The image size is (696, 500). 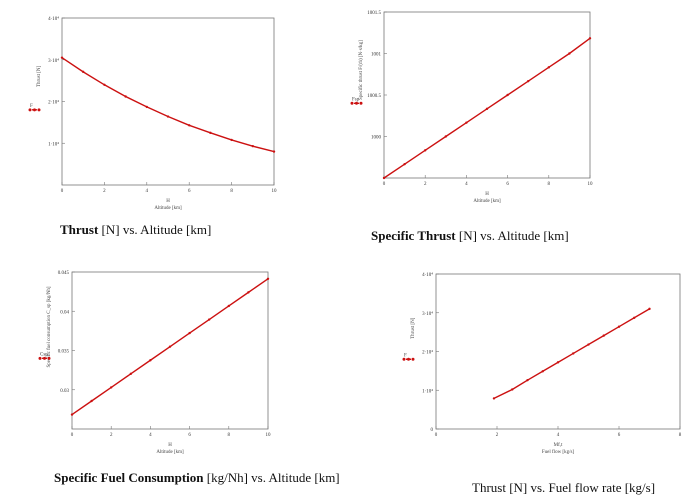 What do you see at coordinates (271, 477) in the screenshot?
I see `caption-rest: [kg/Nh] vs. Altitude [km]` at bounding box center [271, 477].